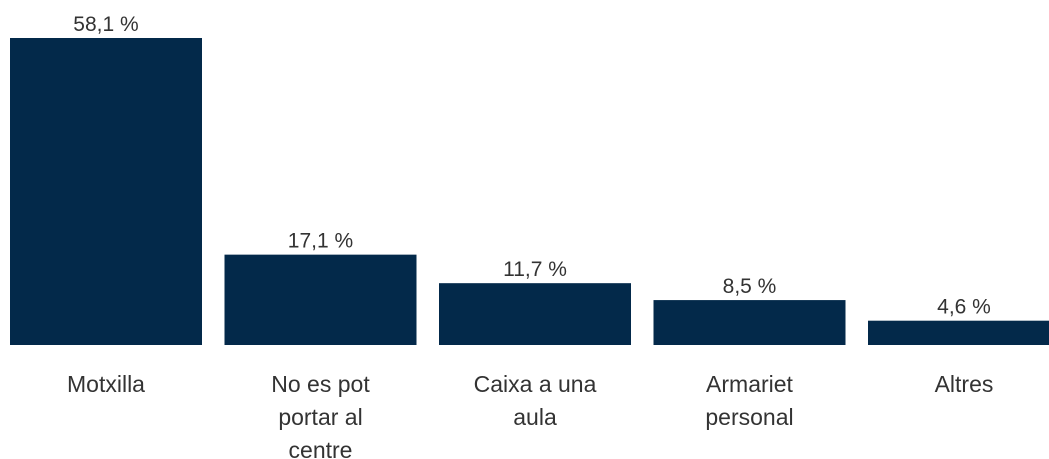  I want to click on category-label: Altres, so click(964, 384).